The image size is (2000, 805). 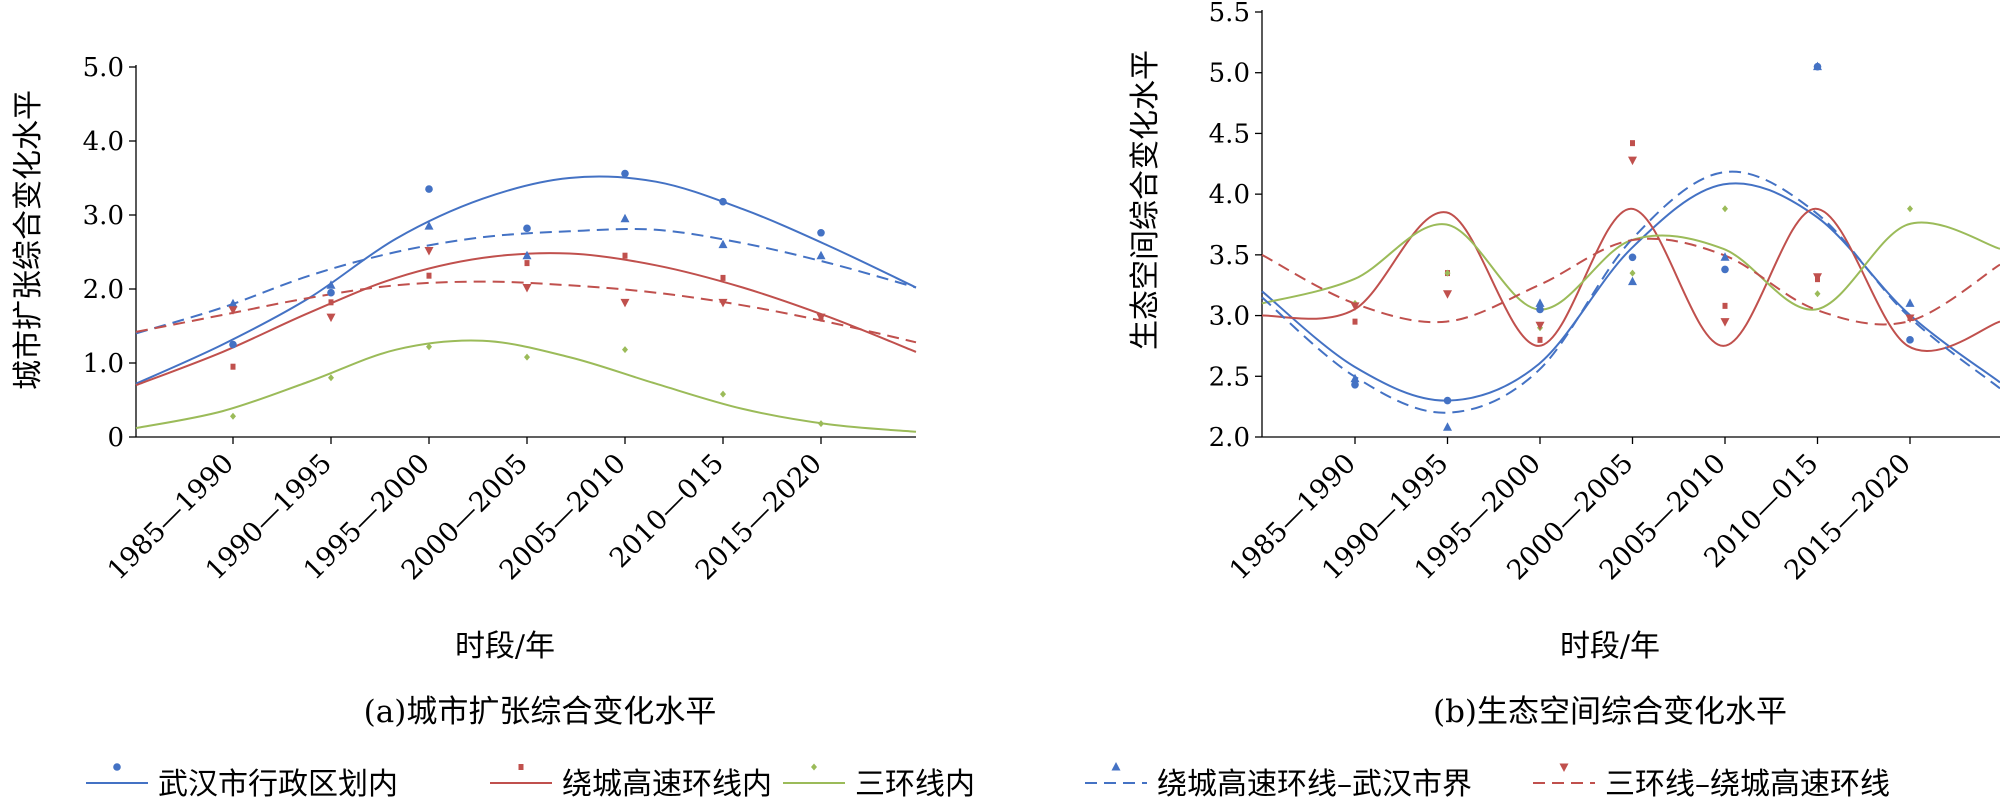 What do you see at coordinates (540, 712) in the screenshot?
I see `chart-caption: (a)城市扩张综合变化水平` at bounding box center [540, 712].